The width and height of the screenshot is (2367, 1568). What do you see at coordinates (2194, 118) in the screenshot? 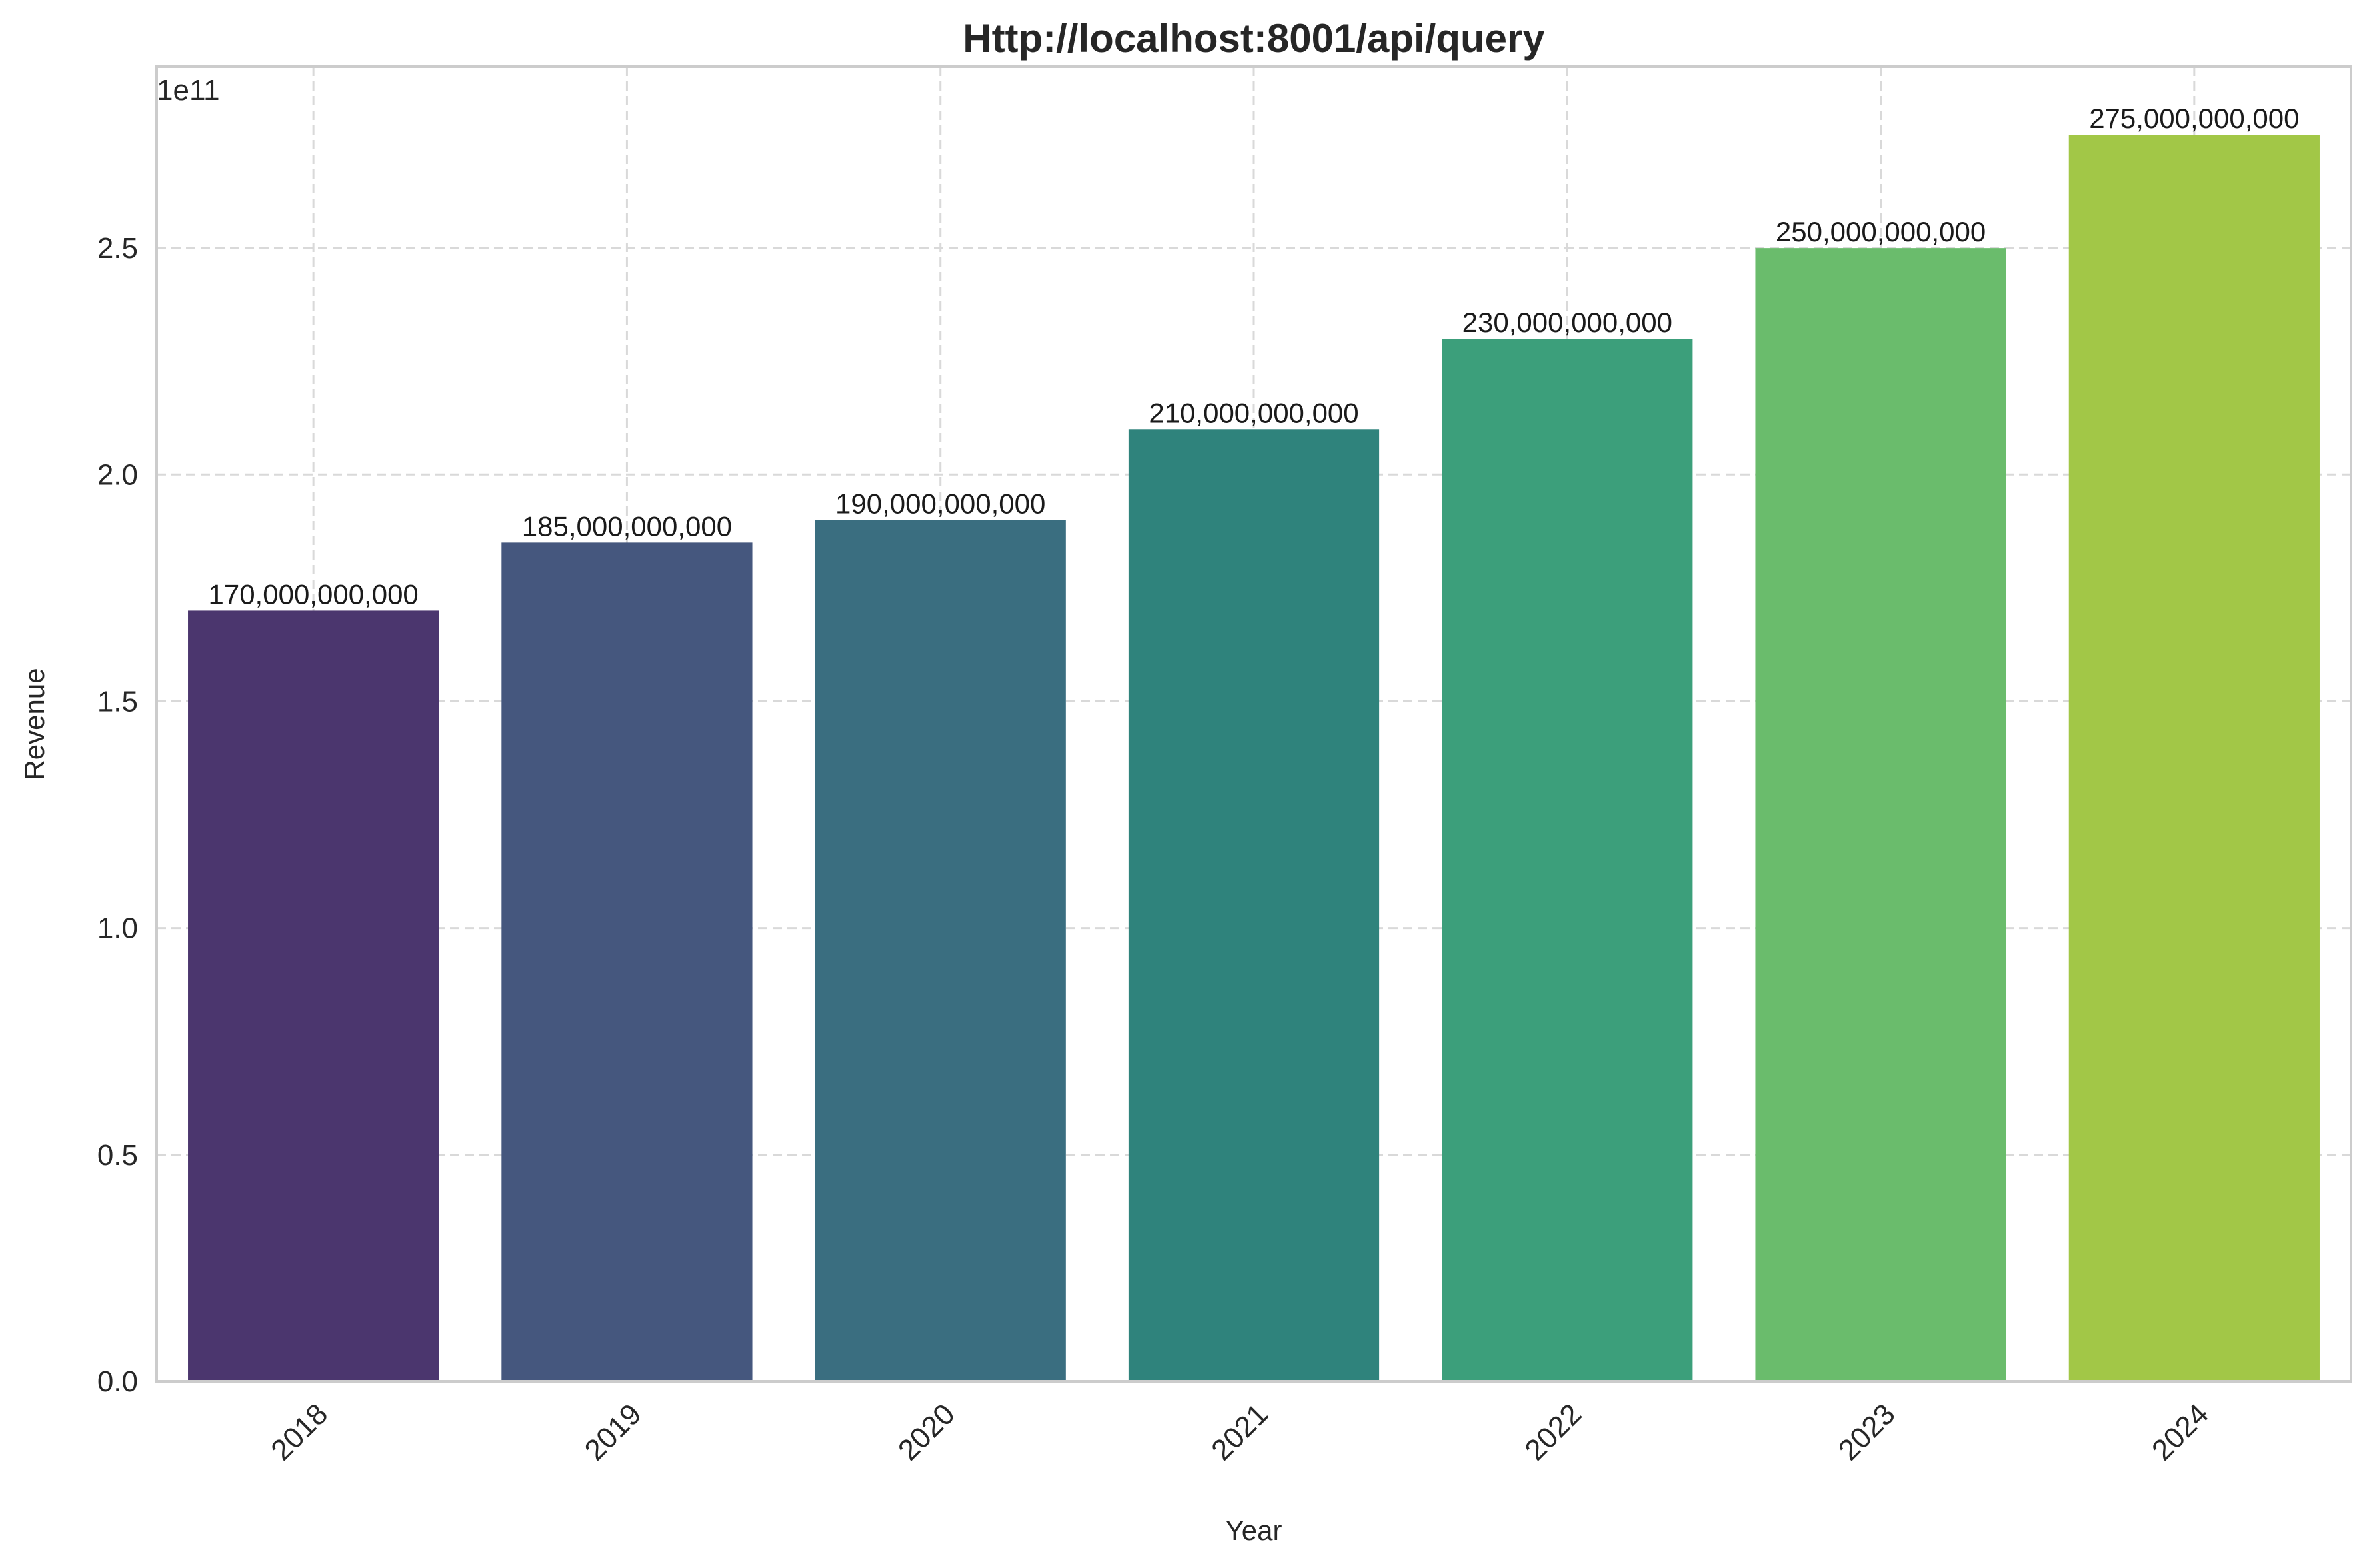
I see `bar-value-label: 275,000,000,000` at bounding box center [2194, 118].